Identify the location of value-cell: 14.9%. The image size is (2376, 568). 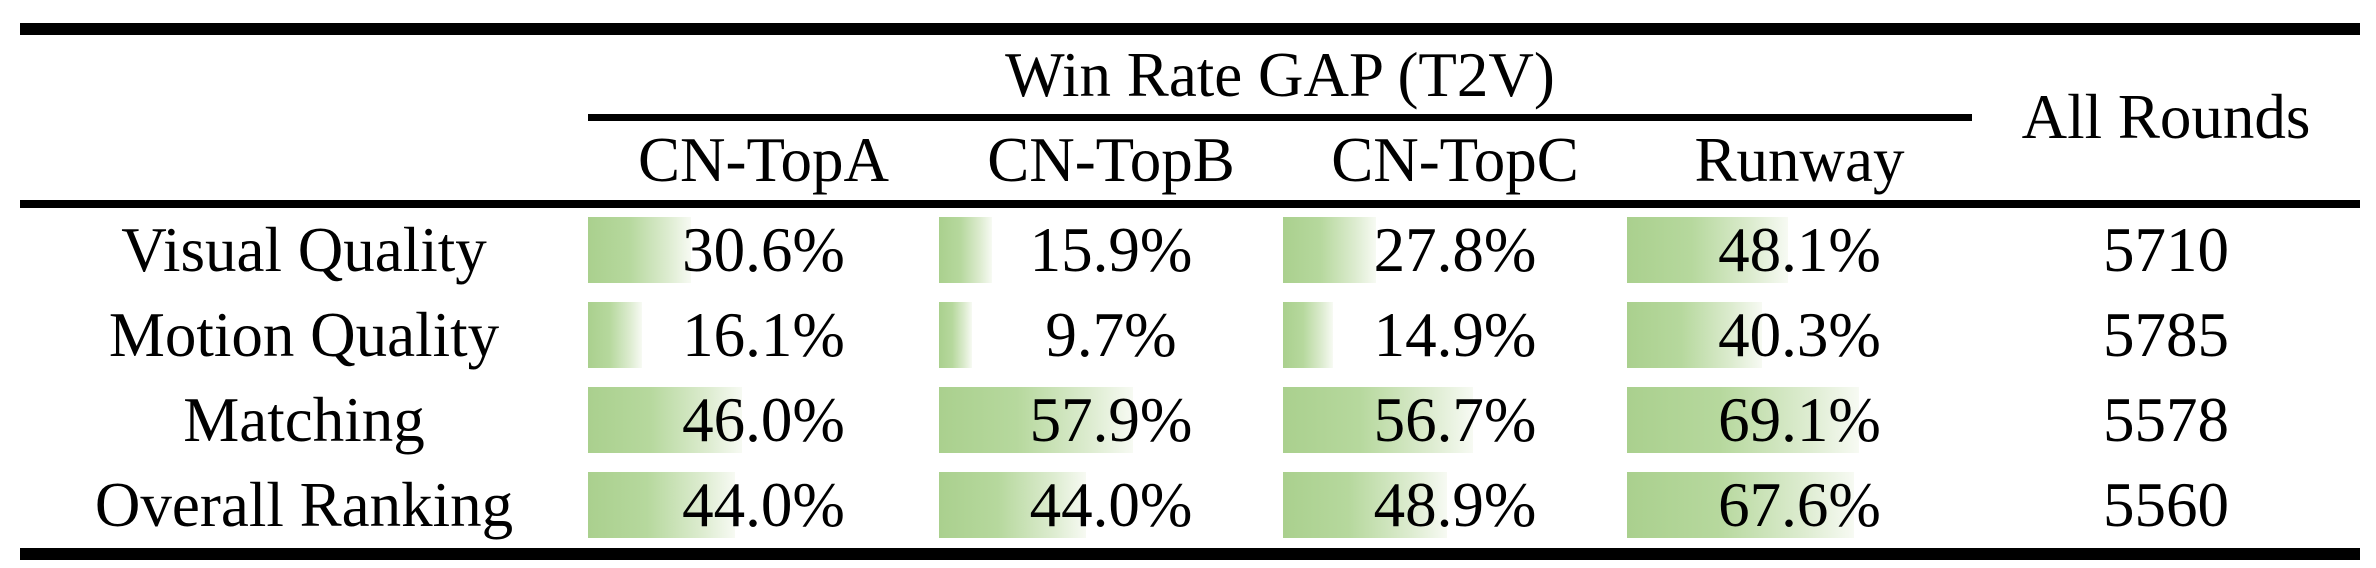
(1455, 335).